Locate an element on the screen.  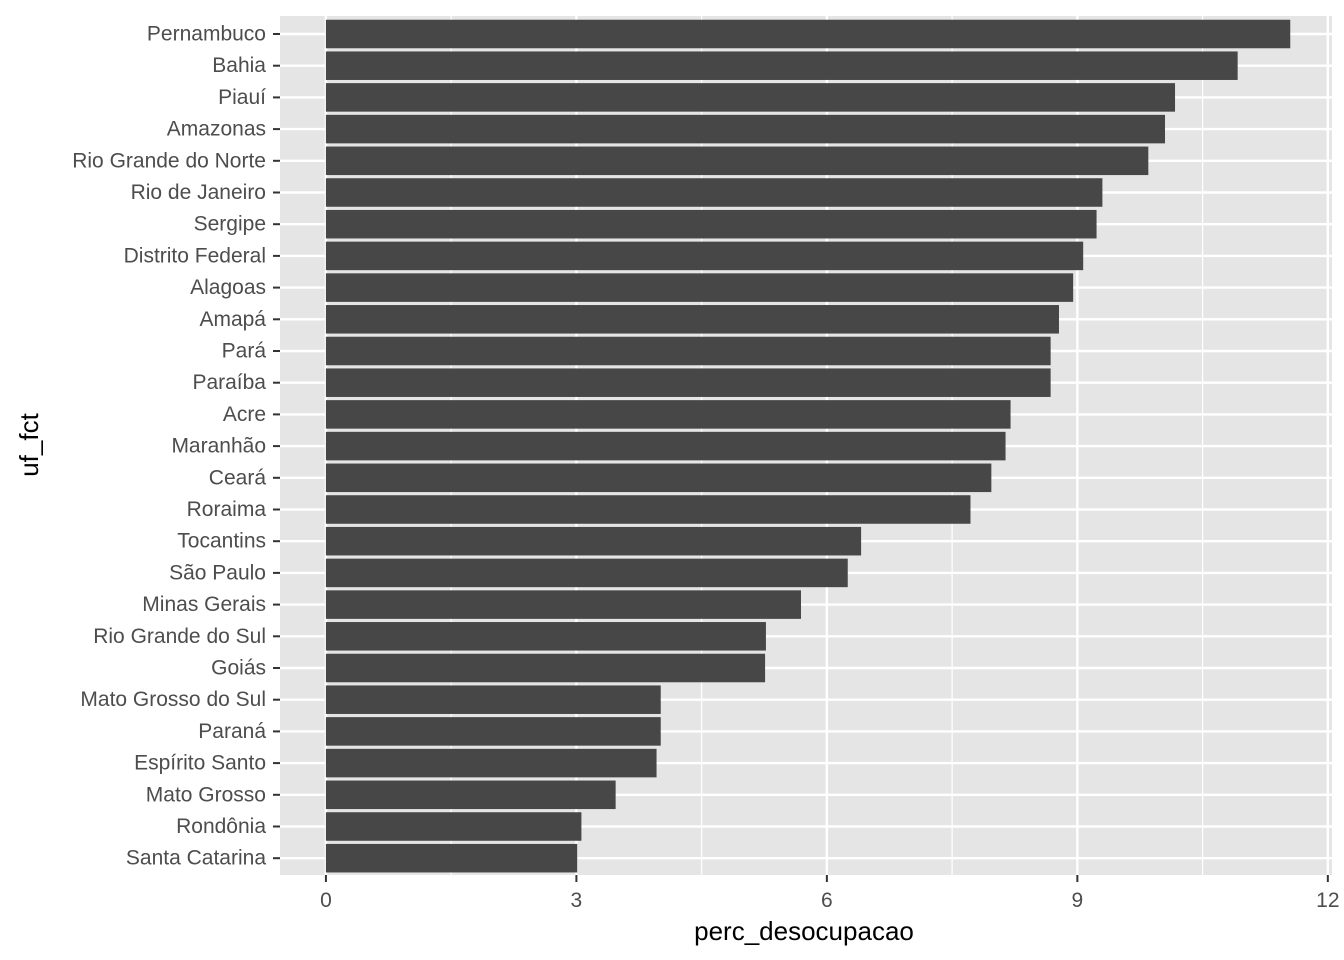
x-axis: 0 3 6 9 12 is located at coordinates (830, 893).